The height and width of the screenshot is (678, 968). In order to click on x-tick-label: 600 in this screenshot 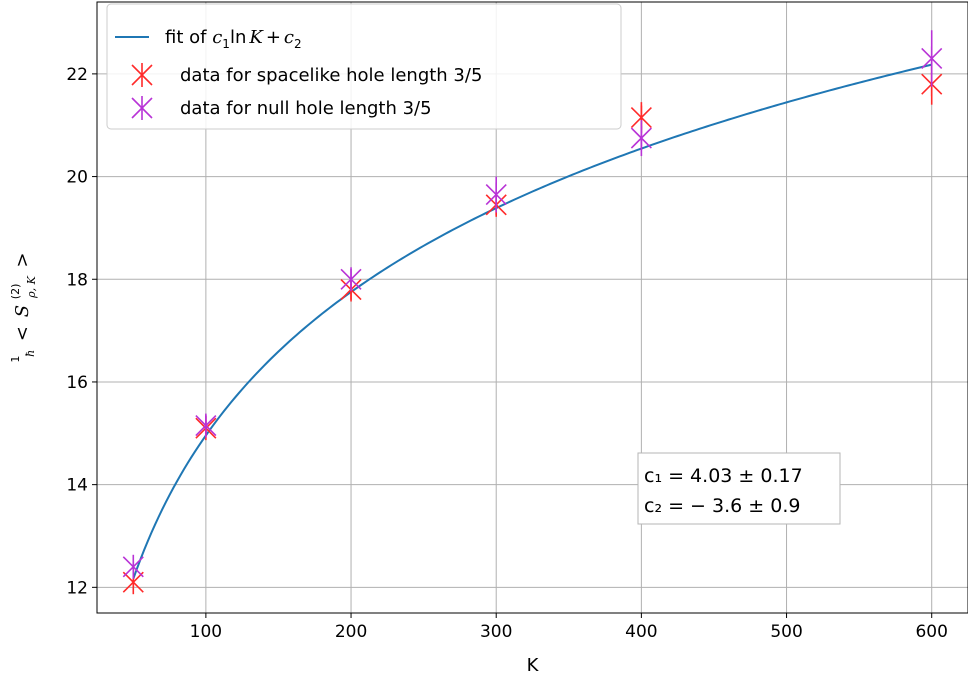, I will do `click(931, 632)`.